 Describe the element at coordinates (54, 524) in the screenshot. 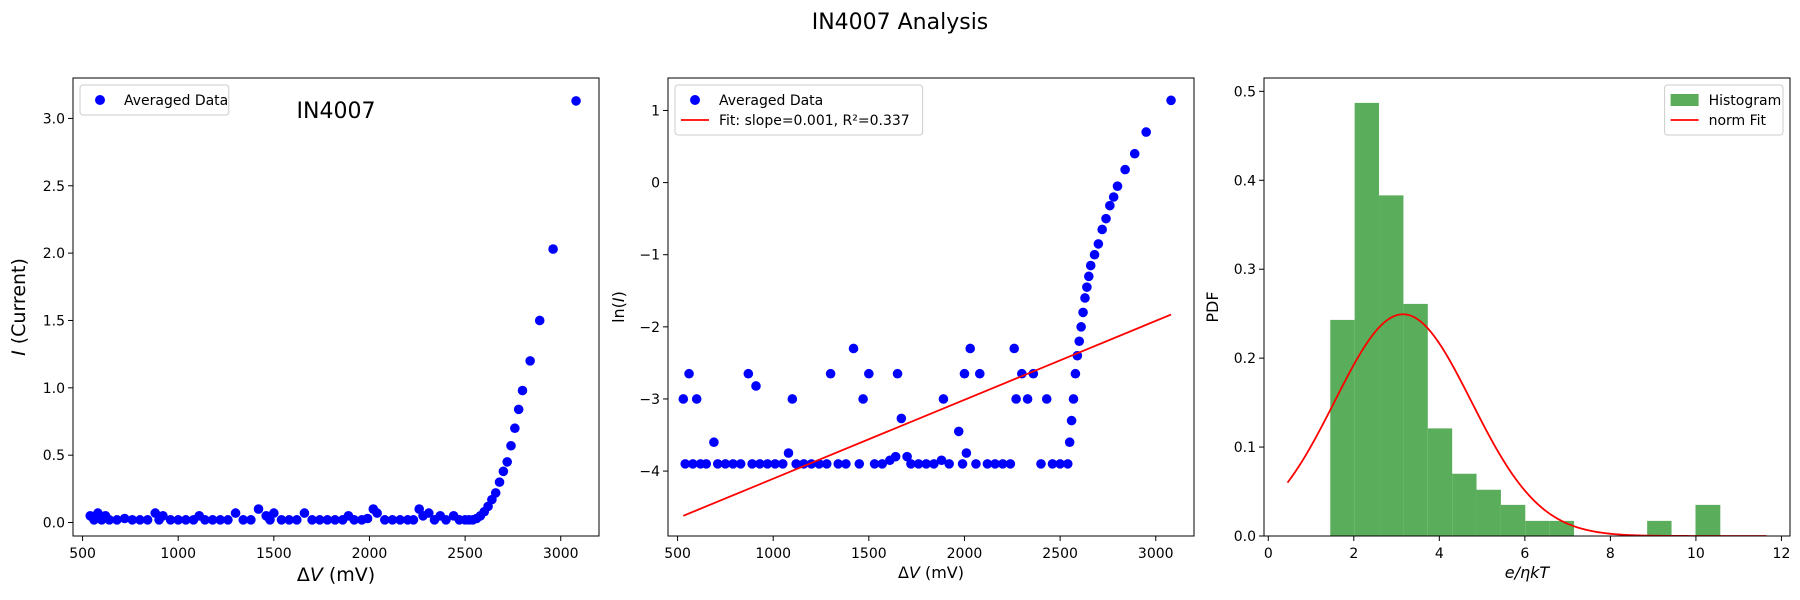

I see `y-tick-label: 0.0` at that location.